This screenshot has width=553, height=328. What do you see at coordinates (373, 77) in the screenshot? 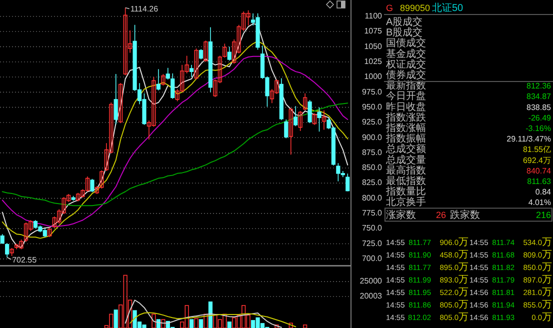
I see `y-tick-label: 1000` at bounding box center [373, 77].